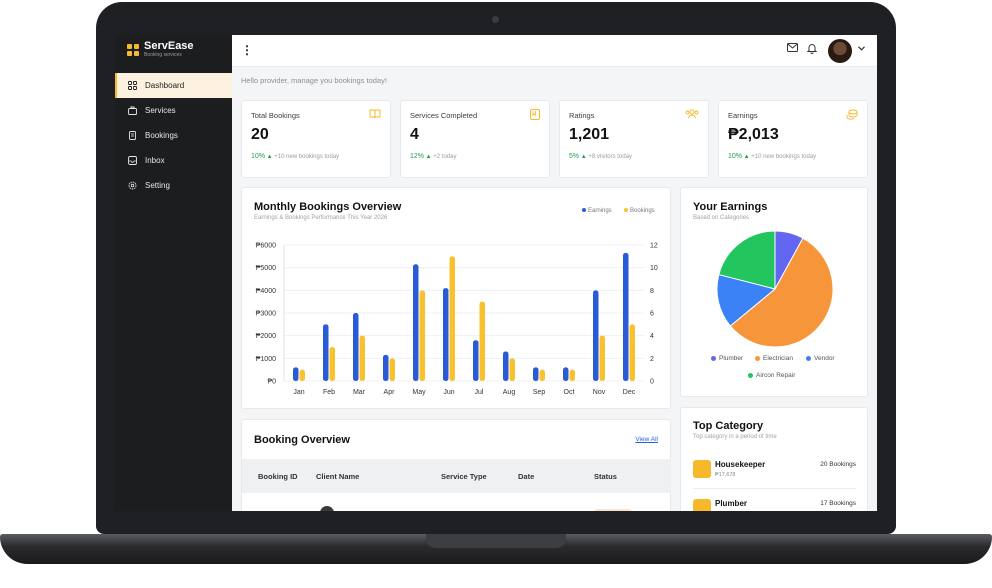  Describe the element at coordinates (298, 392) in the screenshot. I see `x-tick-label: Jan` at that location.